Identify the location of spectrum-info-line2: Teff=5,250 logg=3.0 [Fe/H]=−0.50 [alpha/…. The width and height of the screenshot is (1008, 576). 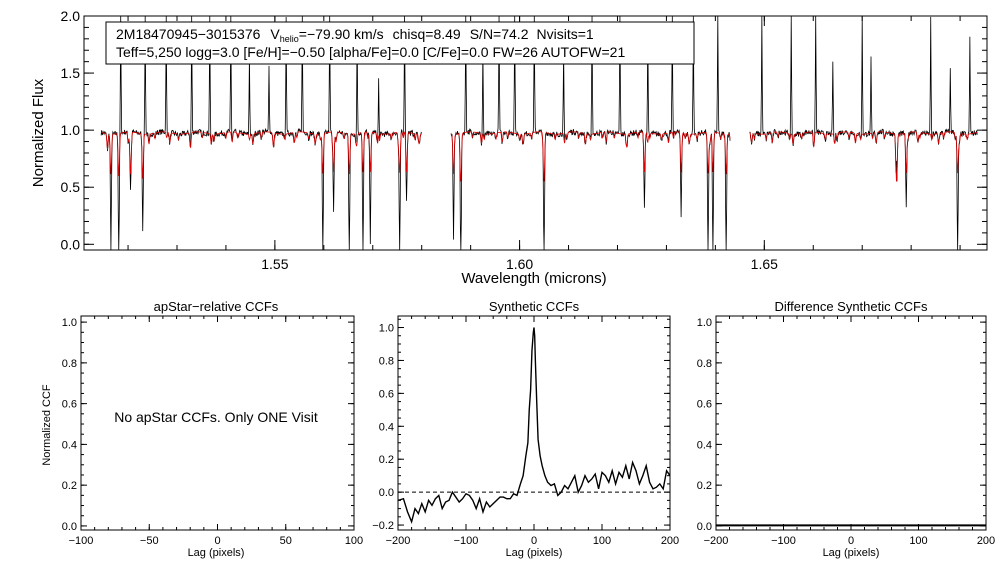
(370, 52).